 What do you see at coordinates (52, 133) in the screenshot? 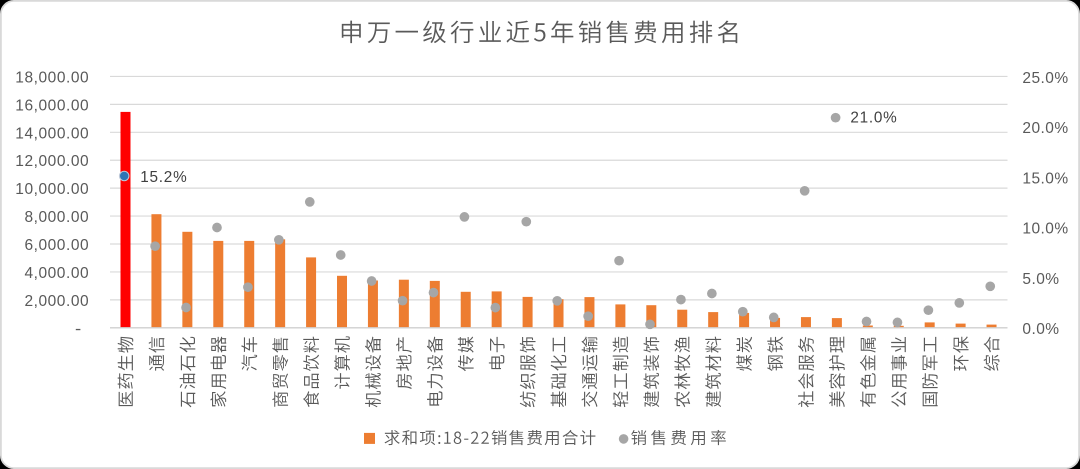
I see `svg-text: 14,000.00` at bounding box center [52, 133].